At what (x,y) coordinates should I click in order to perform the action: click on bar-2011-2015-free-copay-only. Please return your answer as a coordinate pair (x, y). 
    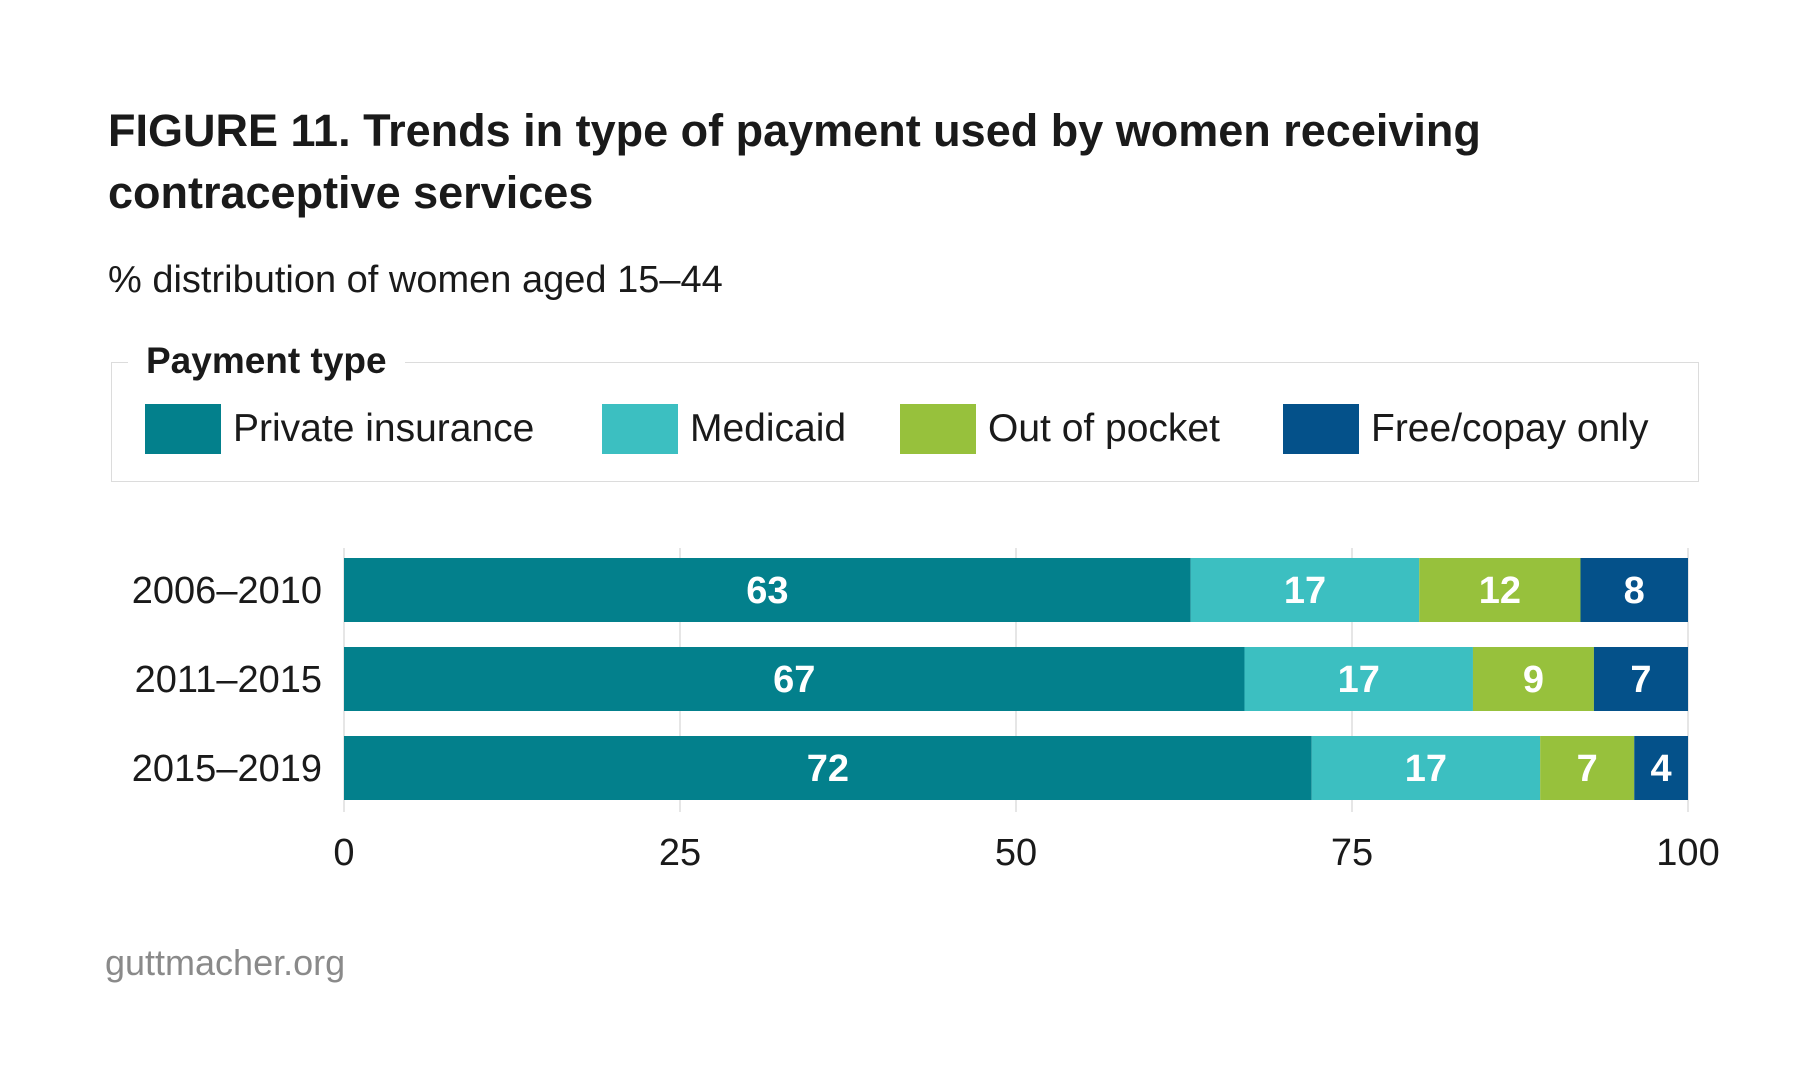
    Looking at the image, I should click on (1640, 679).